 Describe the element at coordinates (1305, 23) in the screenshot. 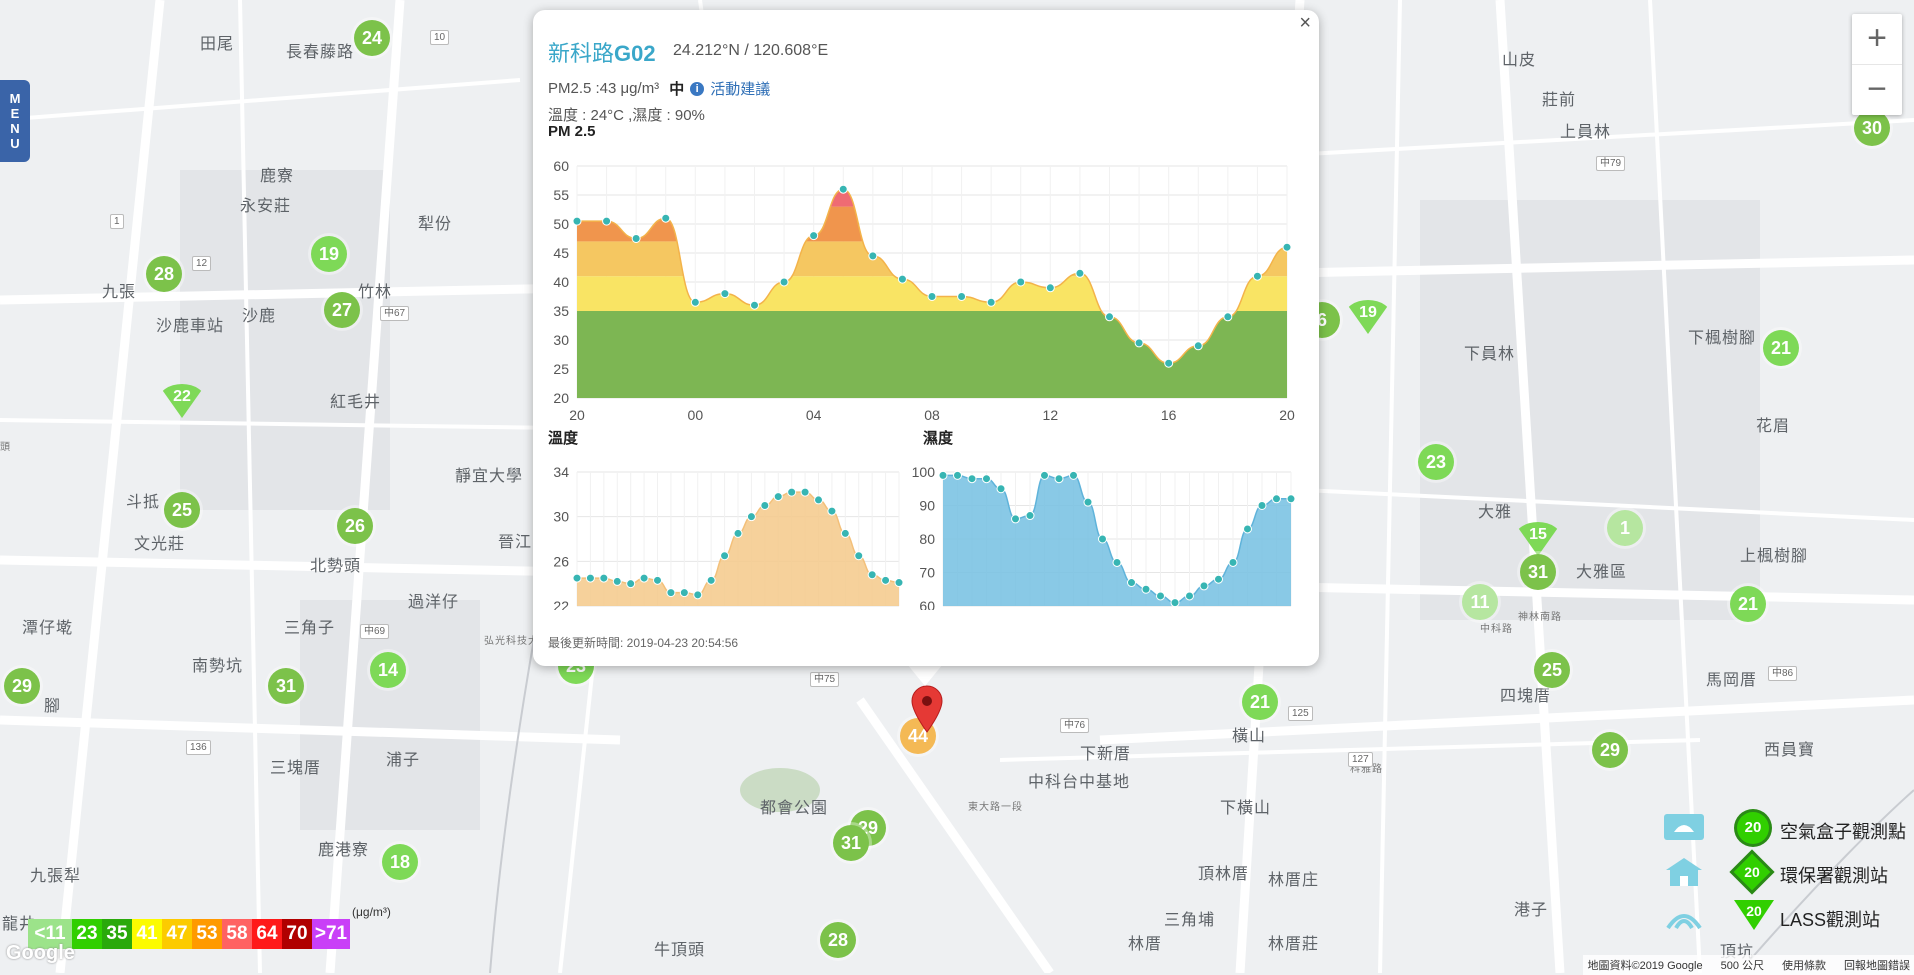

I see `close-button: ×` at that location.